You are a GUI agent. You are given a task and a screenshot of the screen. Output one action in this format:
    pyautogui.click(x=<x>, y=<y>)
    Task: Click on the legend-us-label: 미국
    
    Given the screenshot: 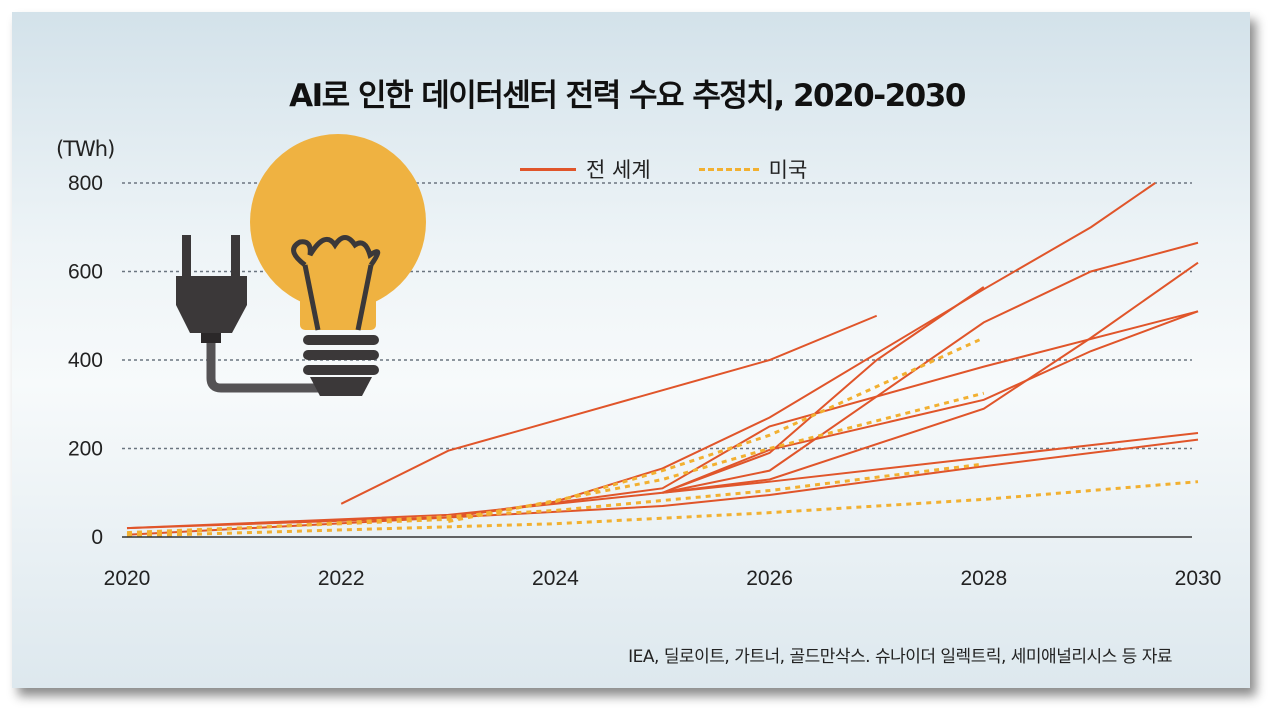 What is the action you would take?
    pyautogui.click(x=788, y=170)
    